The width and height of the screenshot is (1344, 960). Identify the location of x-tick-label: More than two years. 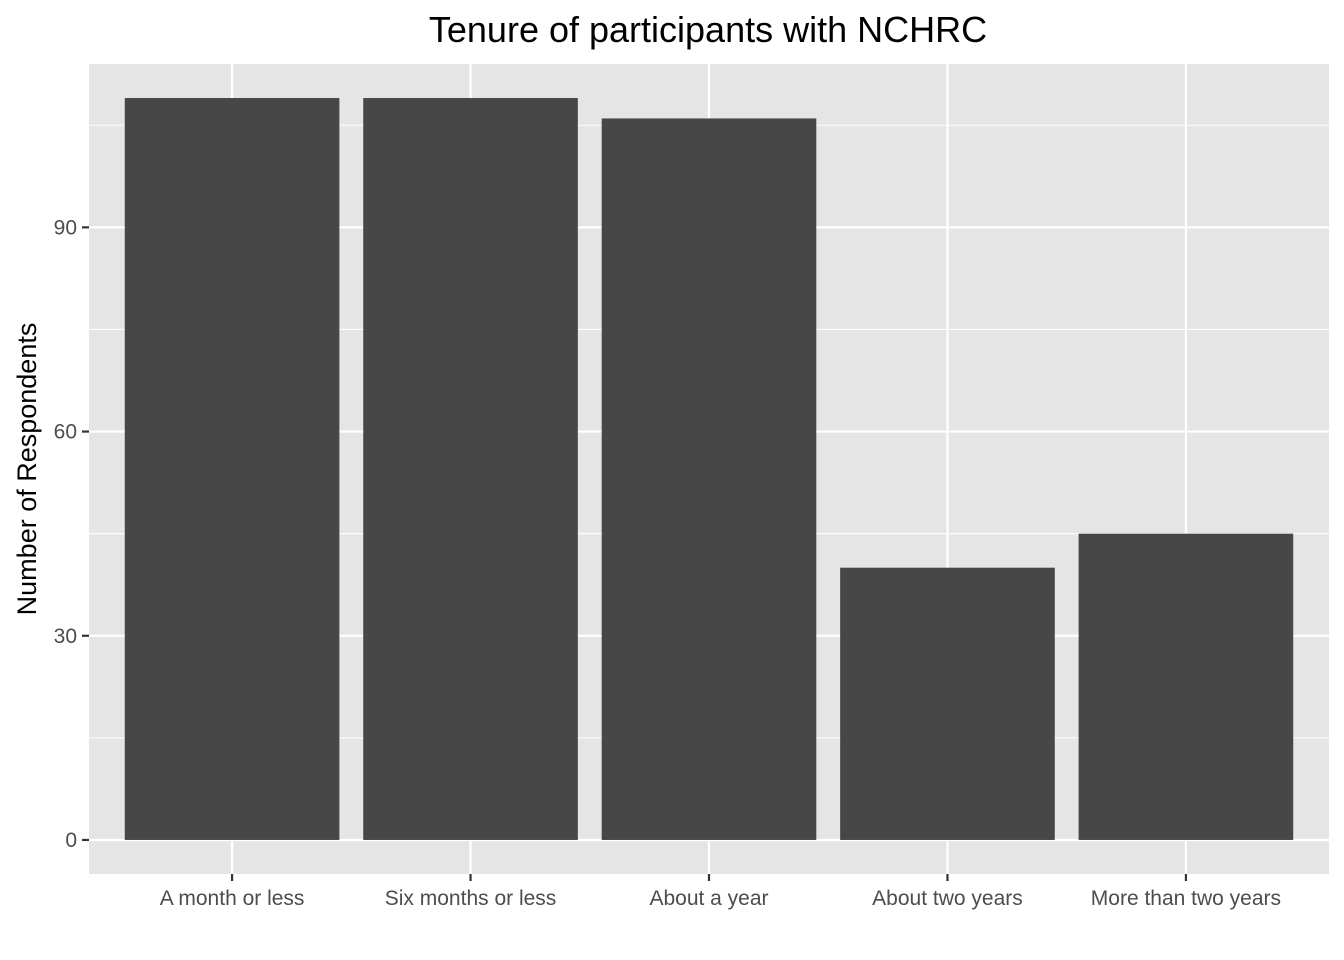
(1186, 898).